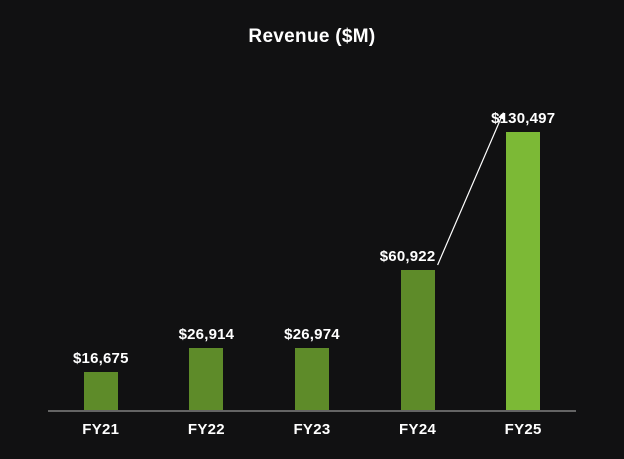  What do you see at coordinates (101, 429) in the screenshot?
I see `x-axis-label: FY21` at bounding box center [101, 429].